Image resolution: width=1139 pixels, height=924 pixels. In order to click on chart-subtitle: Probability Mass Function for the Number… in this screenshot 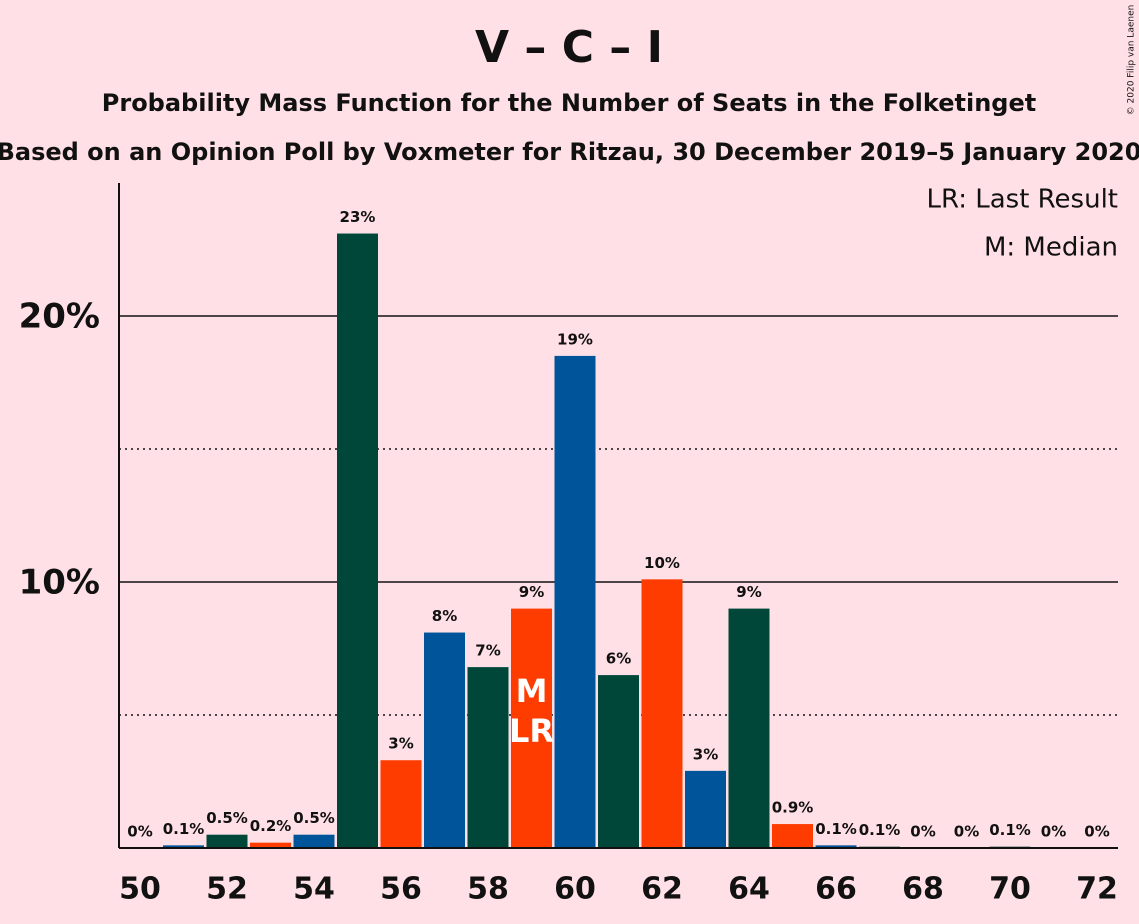, I will do `click(569, 103)`.